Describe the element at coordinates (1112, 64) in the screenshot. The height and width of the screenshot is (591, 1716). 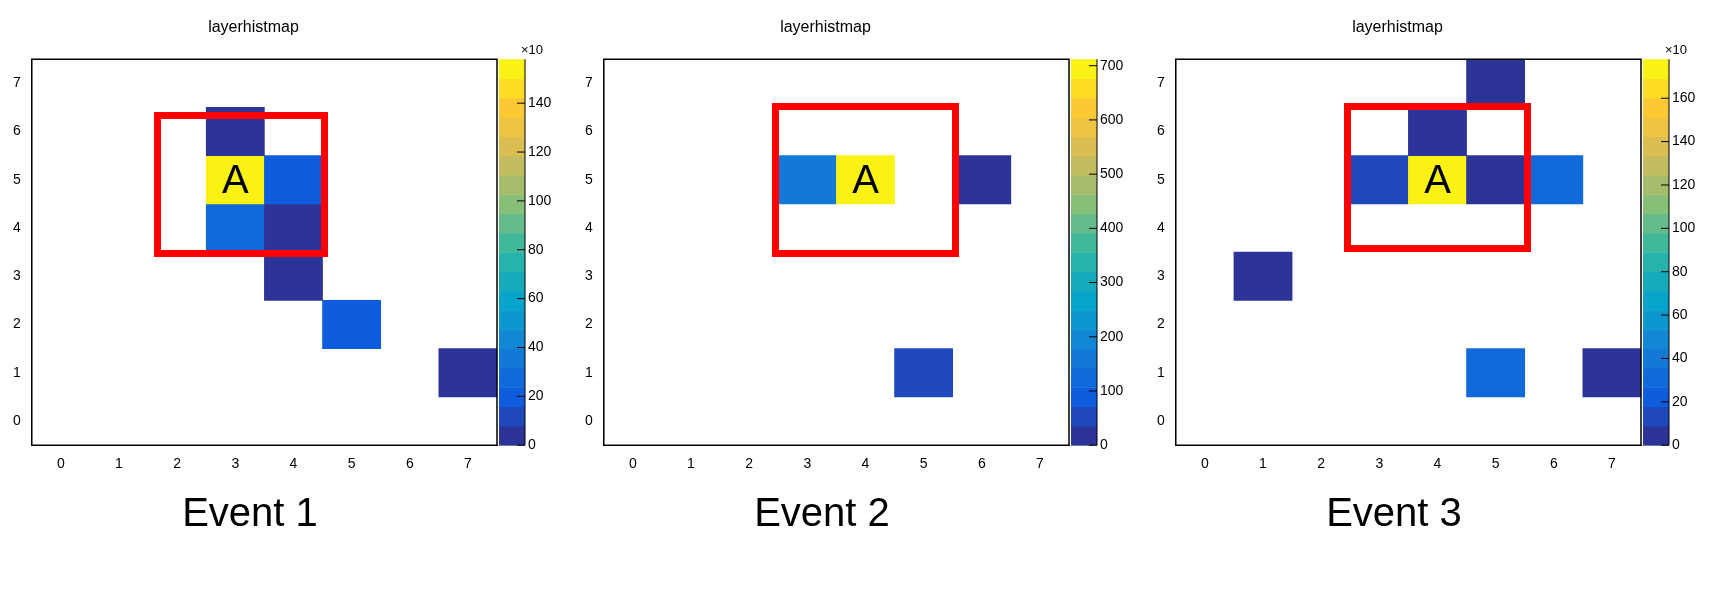
I see `color-bar-label: 700` at that location.